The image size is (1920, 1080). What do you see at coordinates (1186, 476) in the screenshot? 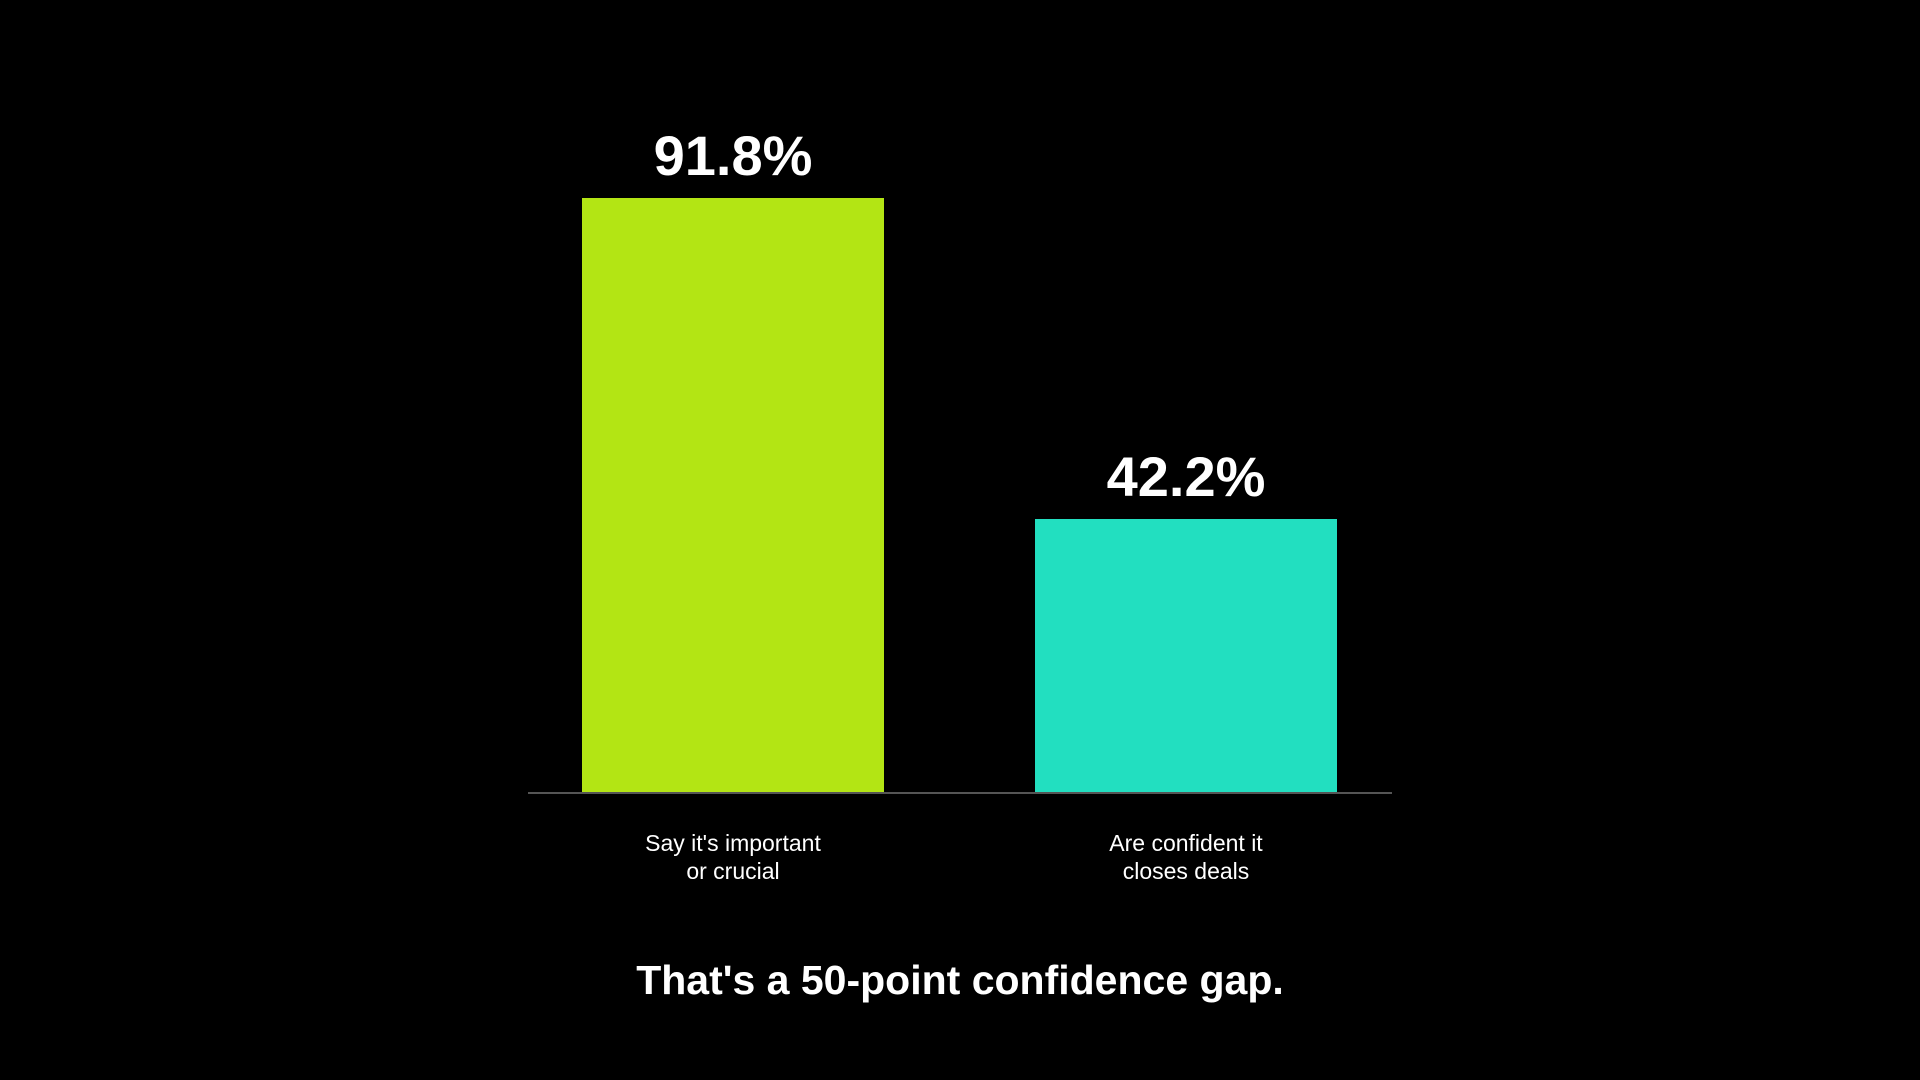
I see `value-label: 42.2%` at bounding box center [1186, 476].